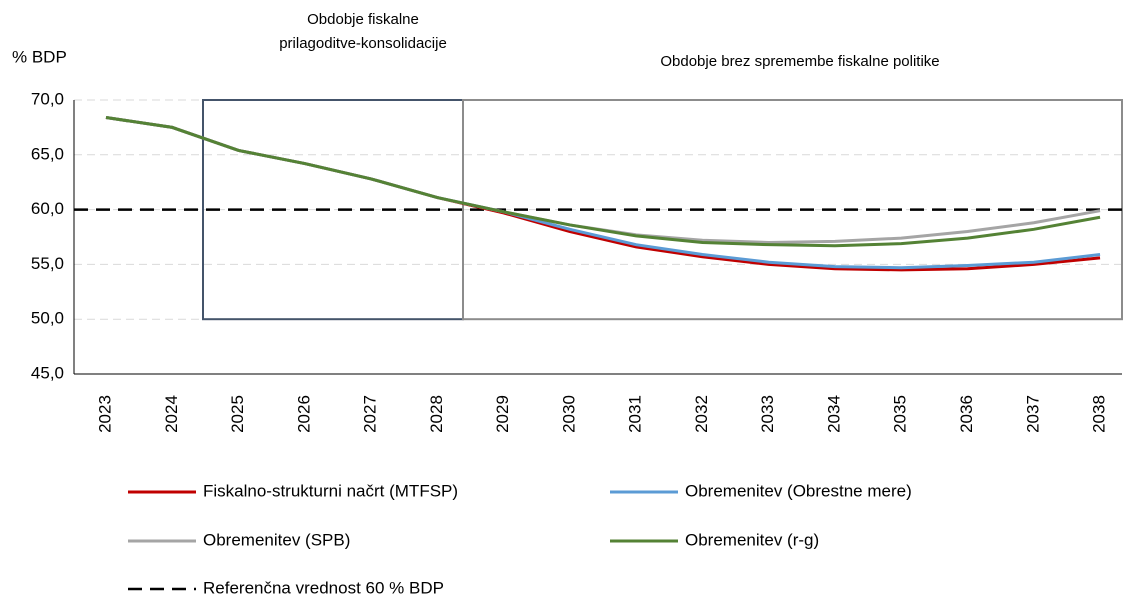 The image size is (1124, 604). Describe the element at coordinates (363, 43) in the screenshot. I see `period-label: prilagoditve-konsolidacije` at that location.